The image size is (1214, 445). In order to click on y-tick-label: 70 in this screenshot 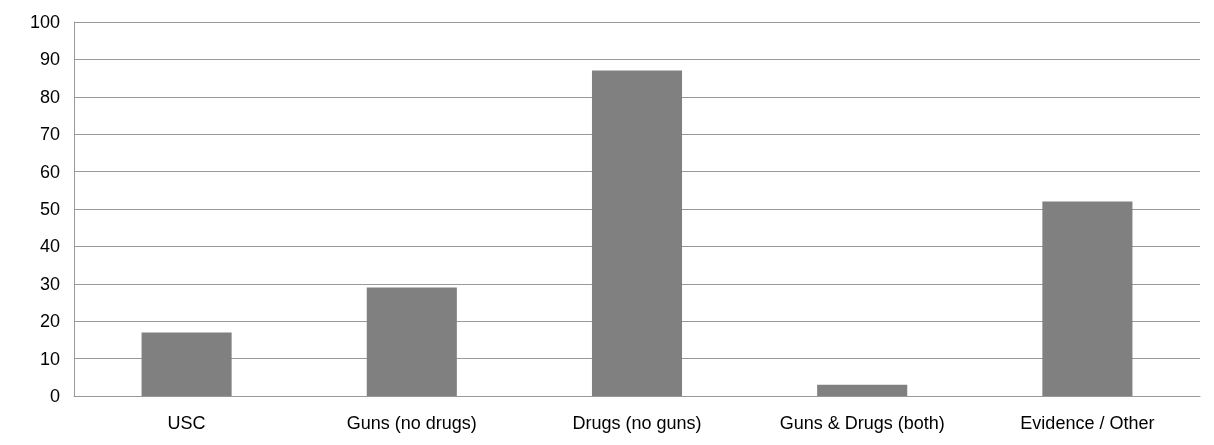, I will do `click(49, 134)`.